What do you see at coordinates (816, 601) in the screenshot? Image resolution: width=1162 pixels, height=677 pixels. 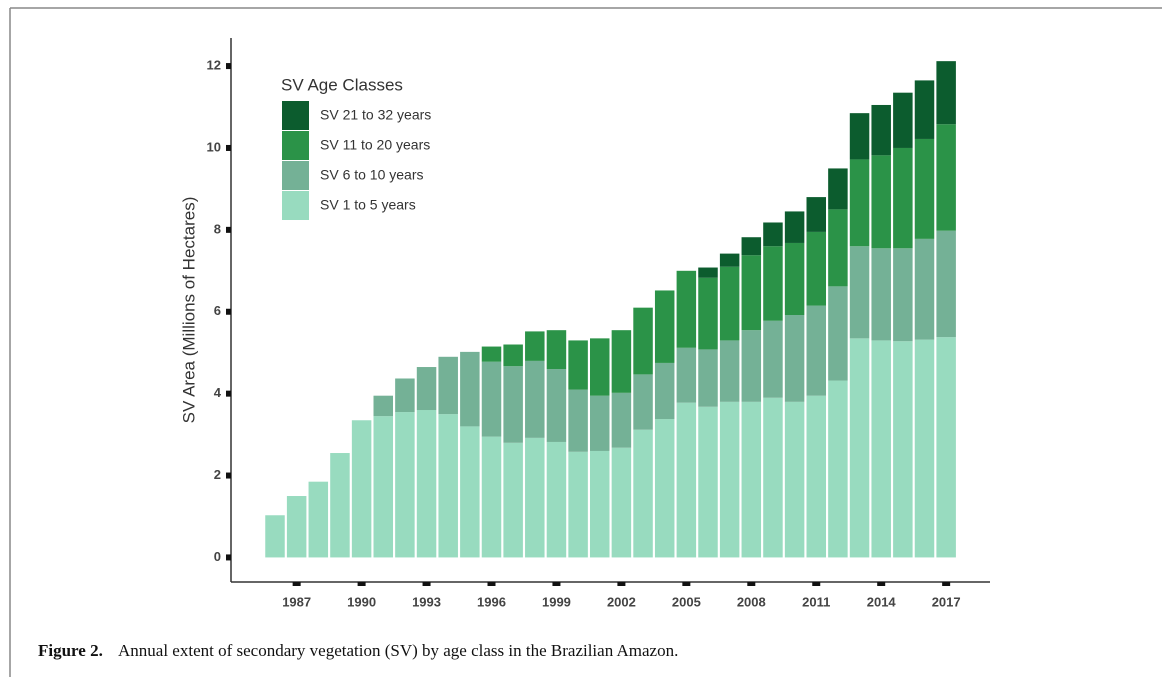 I see `x-tick-label: 2011` at bounding box center [816, 601].